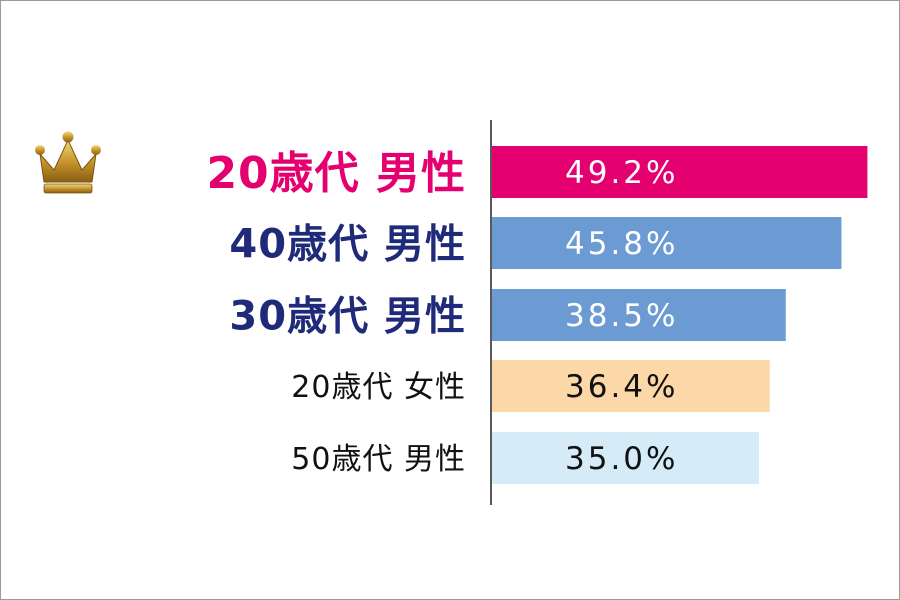 The image size is (900, 600). What do you see at coordinates (68, 162) in the screenshot?
I see `crown-icon` at bounding box center [68, 162].